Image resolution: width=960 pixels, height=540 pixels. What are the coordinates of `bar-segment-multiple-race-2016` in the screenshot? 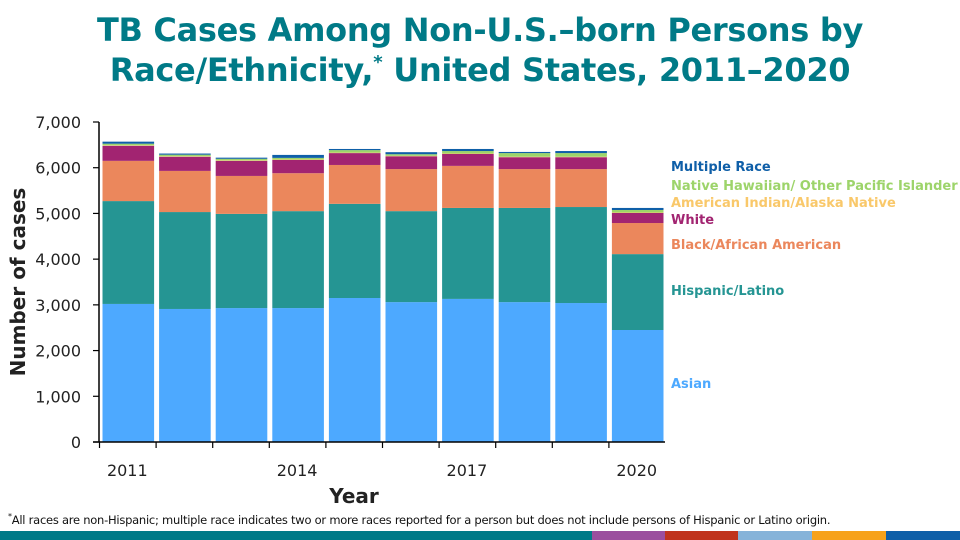 It's located at (411, 153).